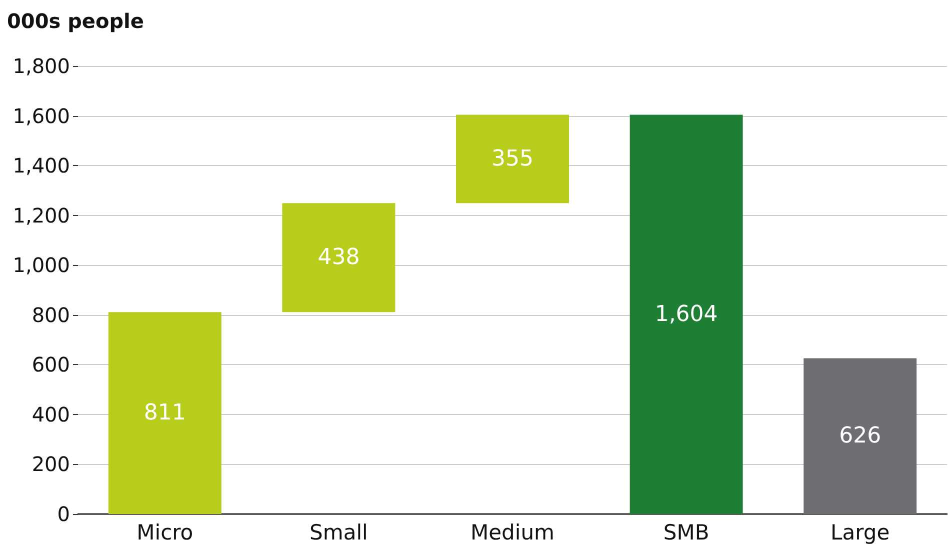 This screenshot has height=550, width=949. Describe the element at coordinates (512, 532) in the screenshot. I see `x-tick-label: Medium` at that location.